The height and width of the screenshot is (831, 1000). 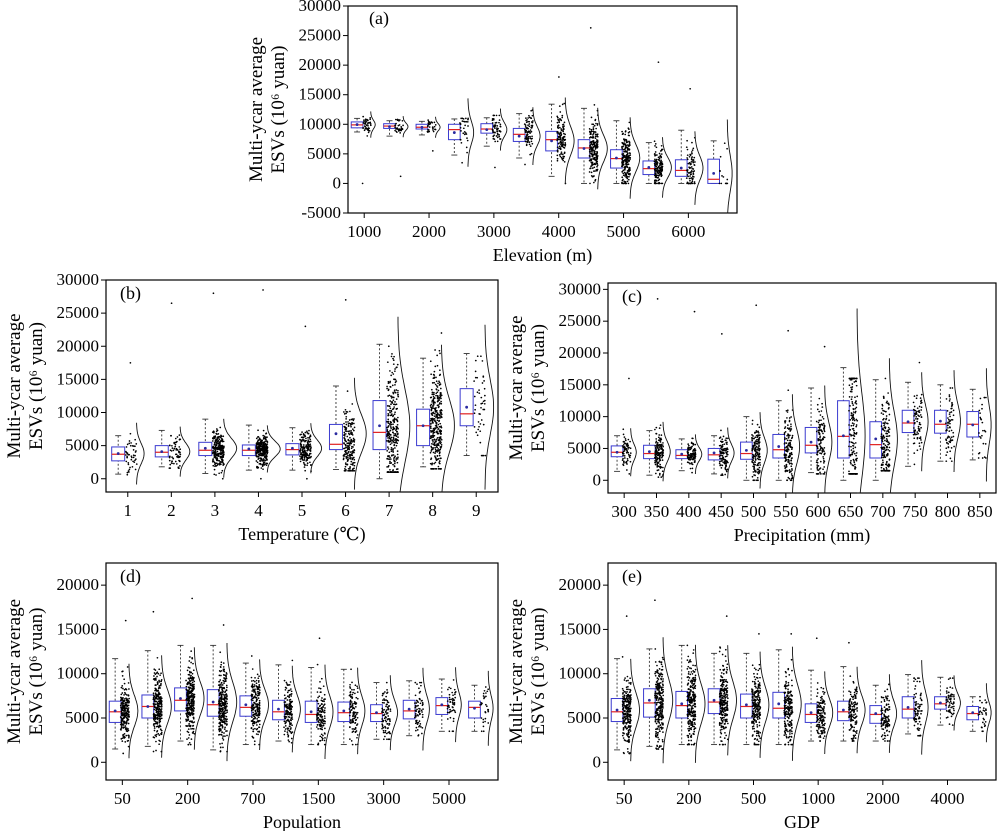 I want to click on density-curve, so click(x=185, y=451).